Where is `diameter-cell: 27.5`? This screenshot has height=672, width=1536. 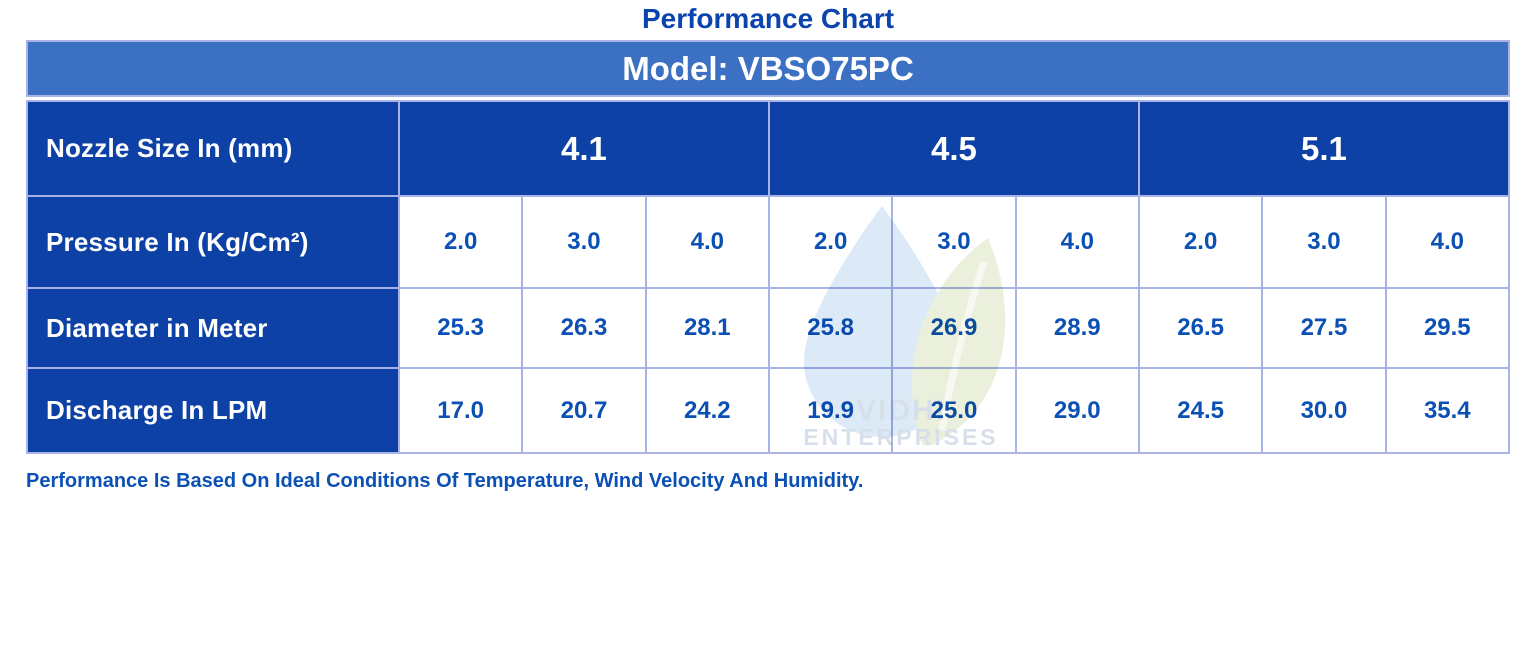 diameter-cell: 27.5 is located at coordinates (1324, 328).